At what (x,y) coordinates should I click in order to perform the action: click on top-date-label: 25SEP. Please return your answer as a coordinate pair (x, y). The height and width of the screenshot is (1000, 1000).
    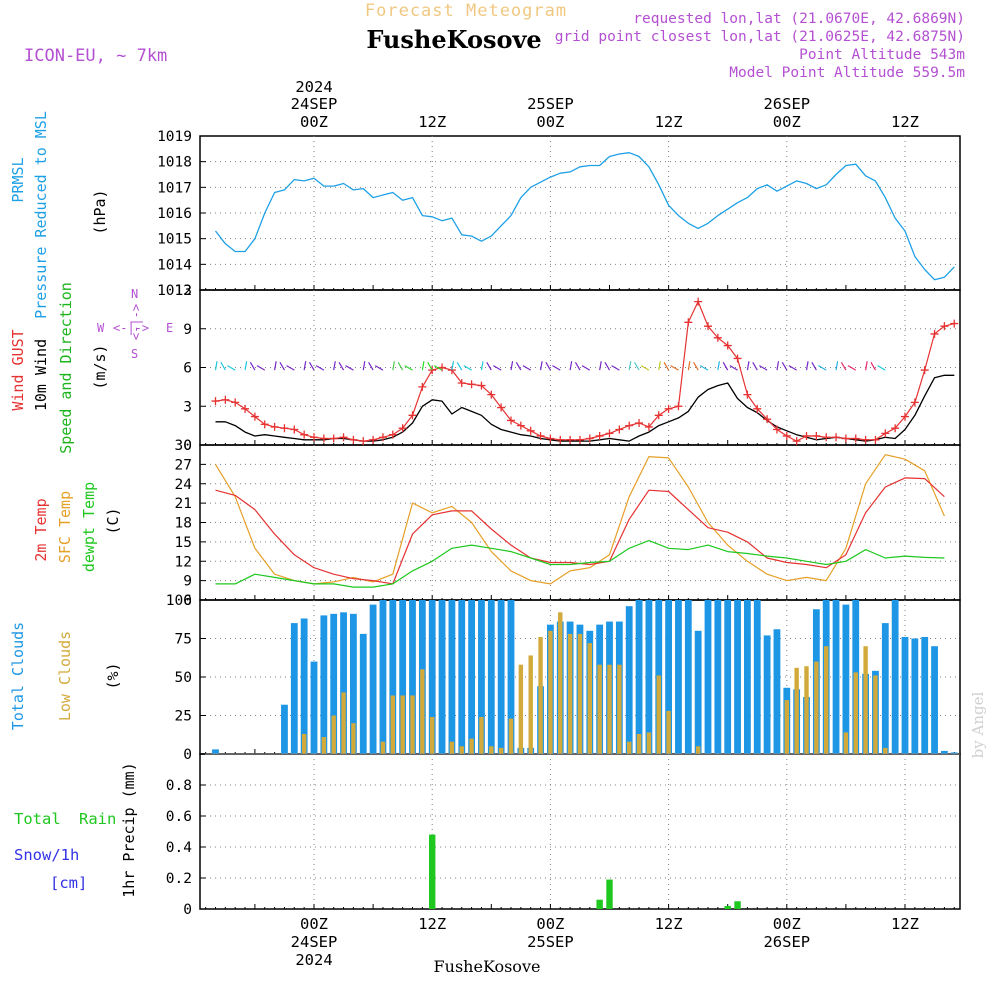
    Looking at the image, I should click on (550, 104).